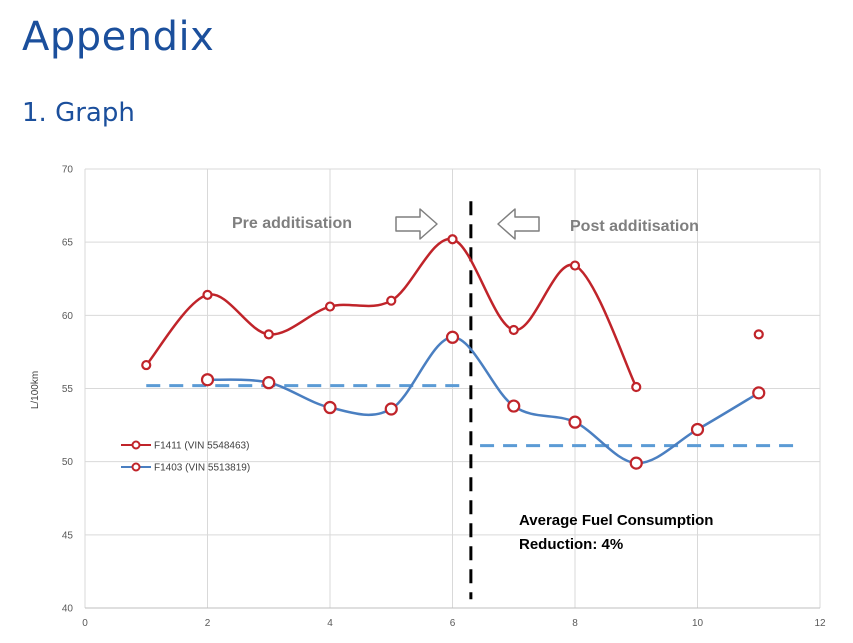  What do you see at coordinates (518, 224) in the screenshot?
I see `left-arrow-icon` at bounding box center [518, 224].